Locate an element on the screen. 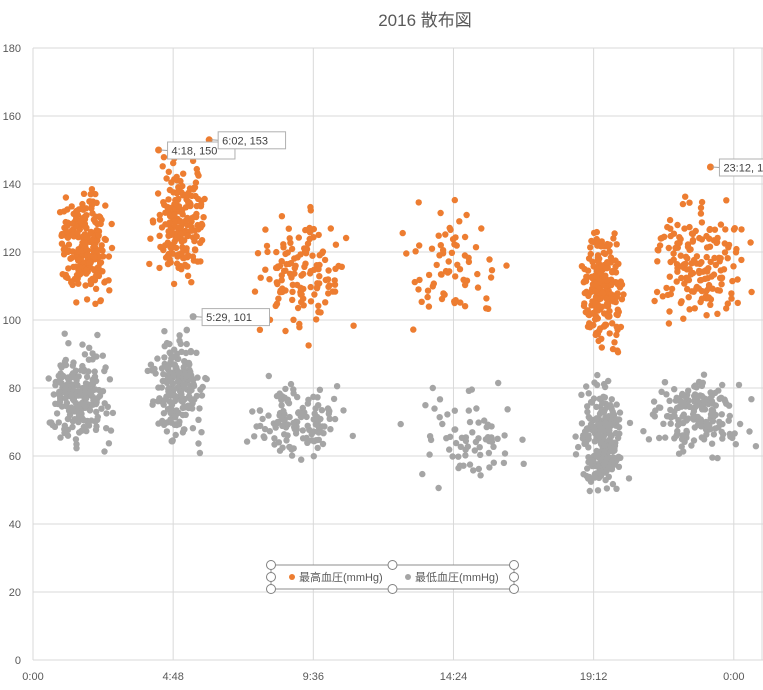 The height and width of the screenshot is (690, 763). legend-label: 最高血圧(mmHg) is located at coordinates (341, 577).